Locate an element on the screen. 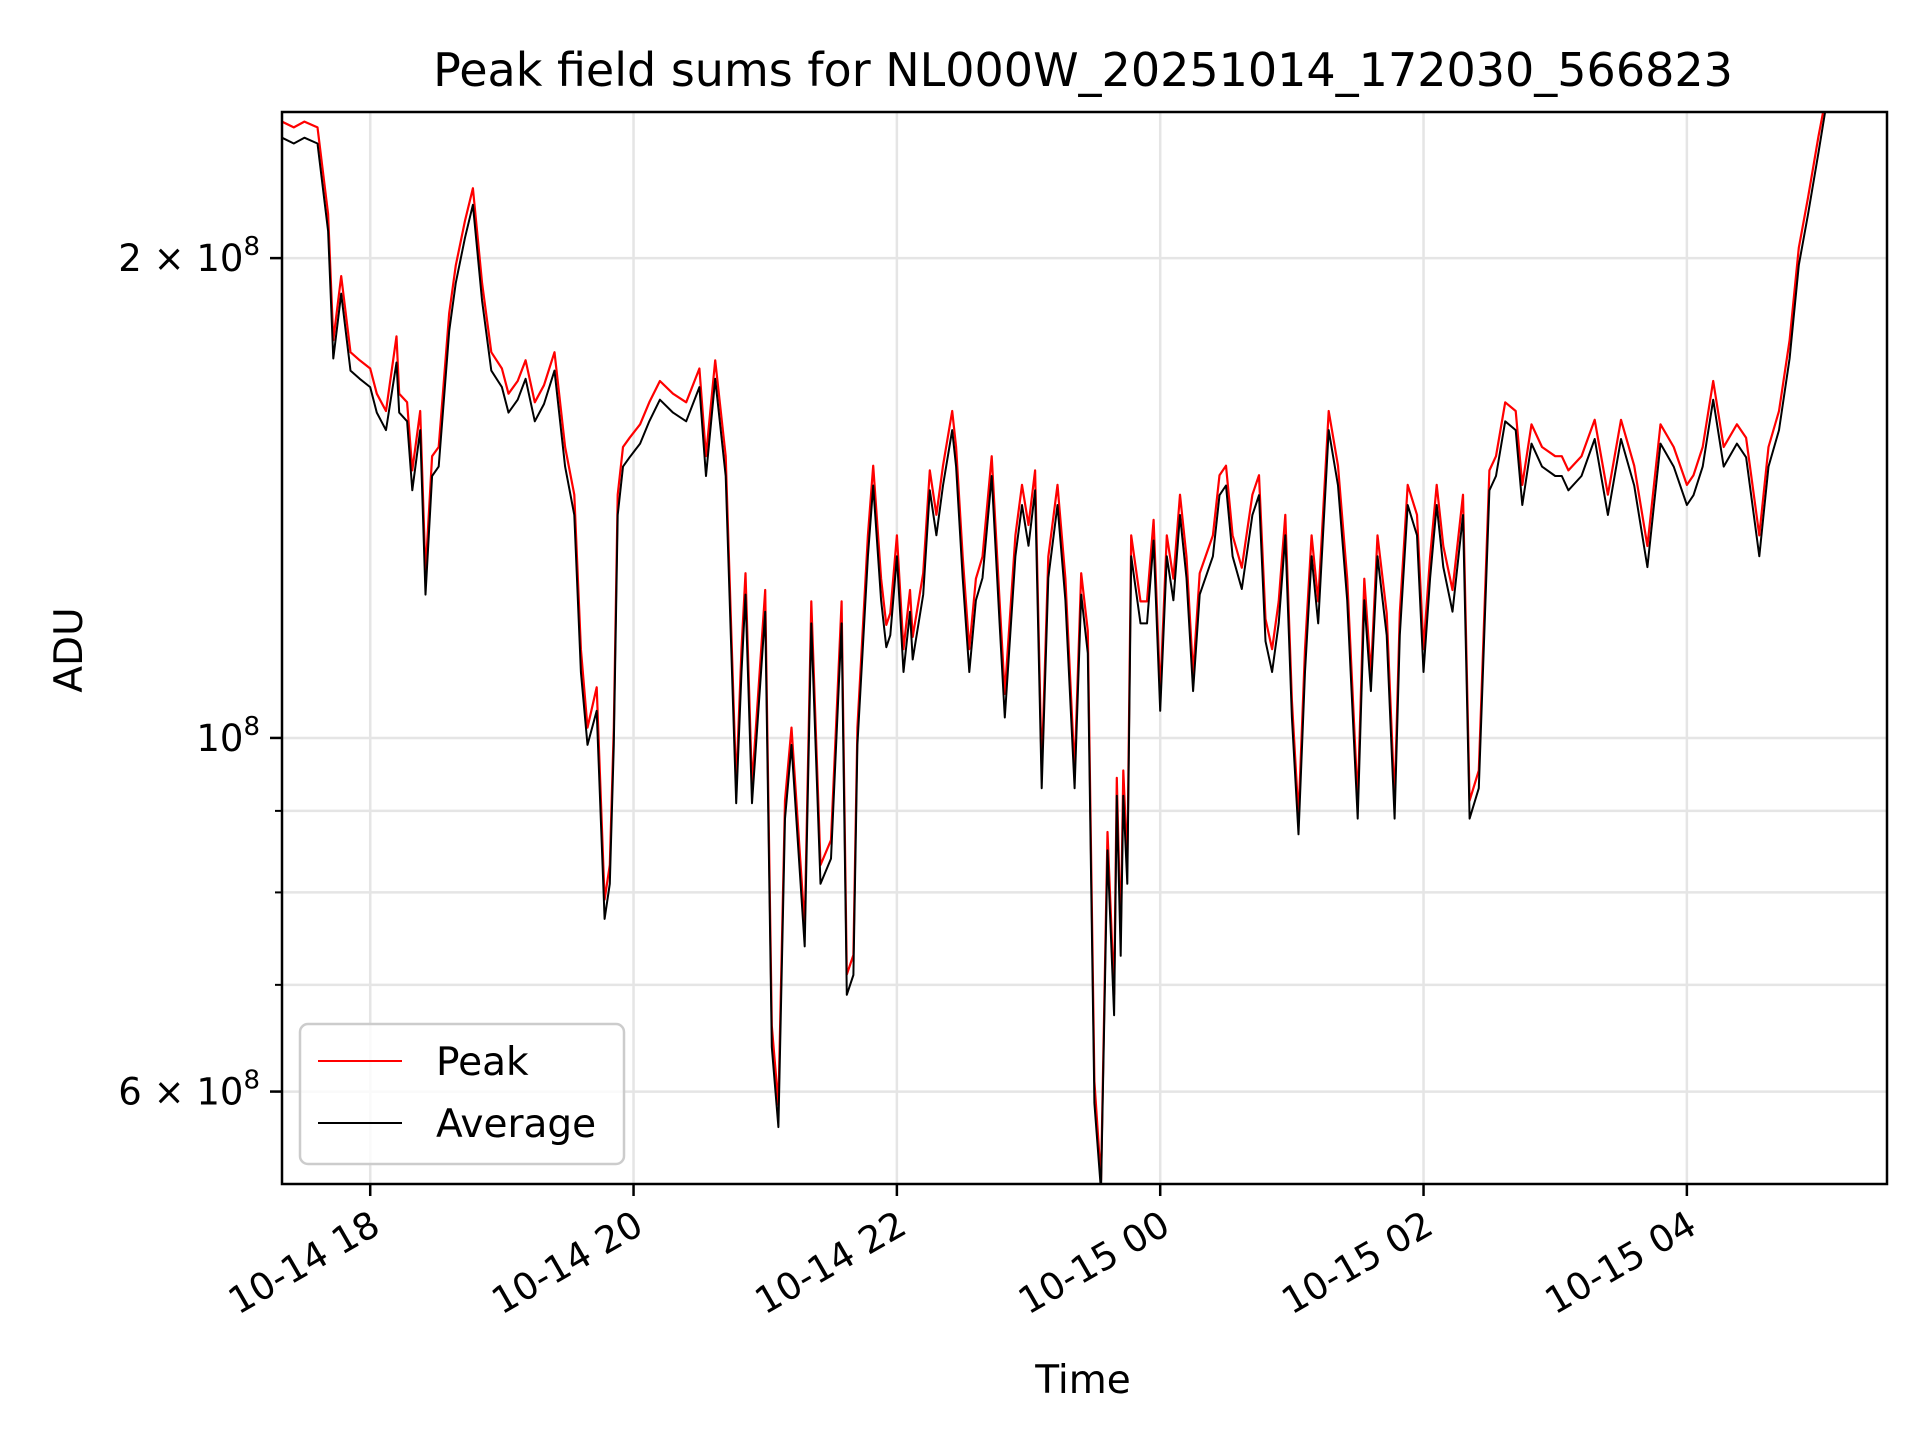 Image resolution: width=1920 pixels, height=1440 pixels. x-tick-label: 10-15 00 is located at coordinates (1094, 1263).